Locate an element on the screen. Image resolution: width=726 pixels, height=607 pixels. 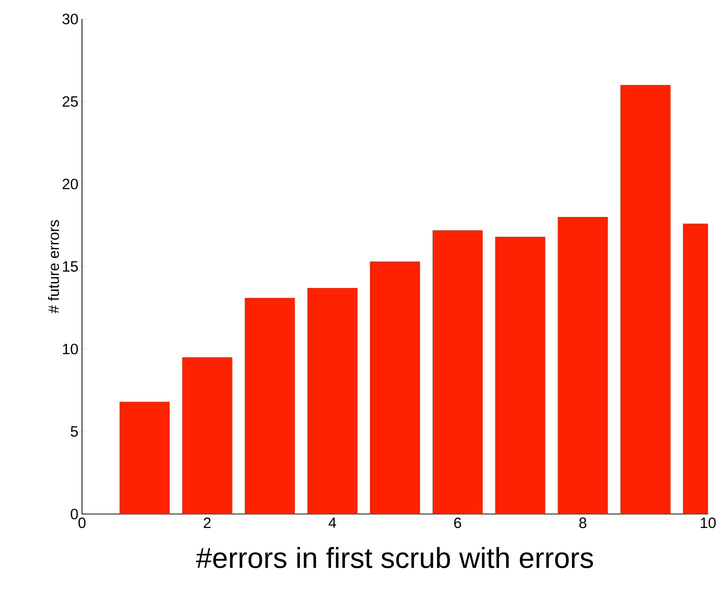
x-axis-title: #errors in first scrub with errors is located at coordinates (394, 557).